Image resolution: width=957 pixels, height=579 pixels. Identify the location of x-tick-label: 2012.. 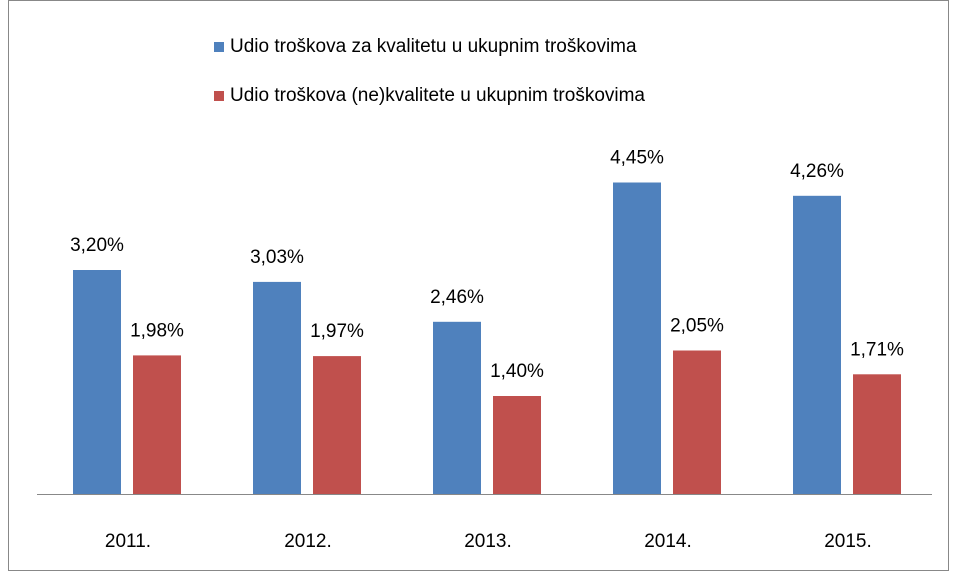
(308, 541).